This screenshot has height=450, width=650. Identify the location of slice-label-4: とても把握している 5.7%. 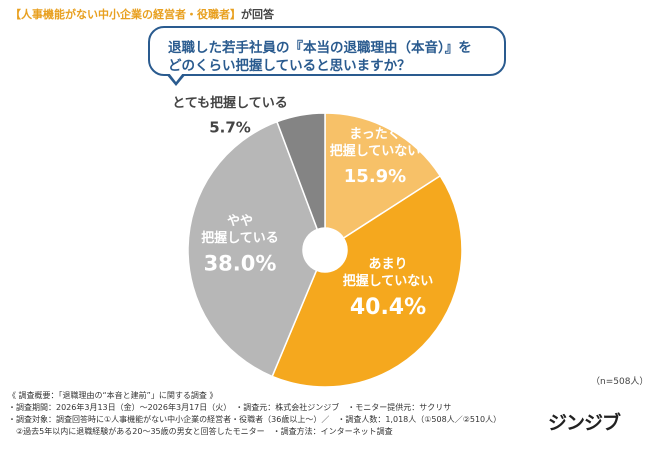
(230, 115).